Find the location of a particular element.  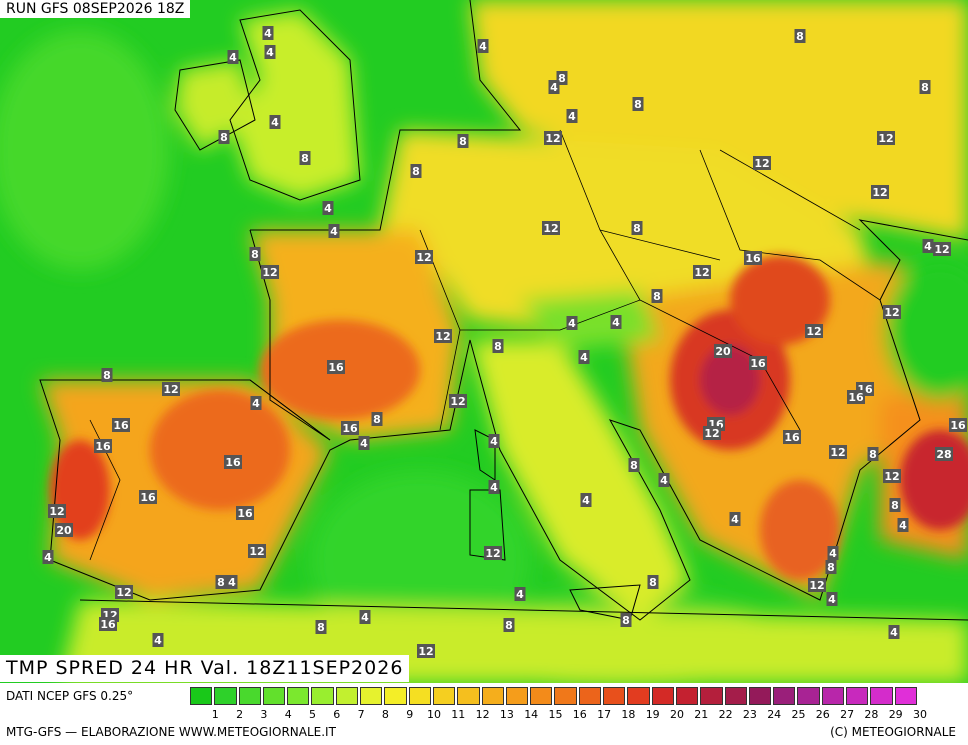

scale-tick-label: 20 is located at coordinates (677, 714).